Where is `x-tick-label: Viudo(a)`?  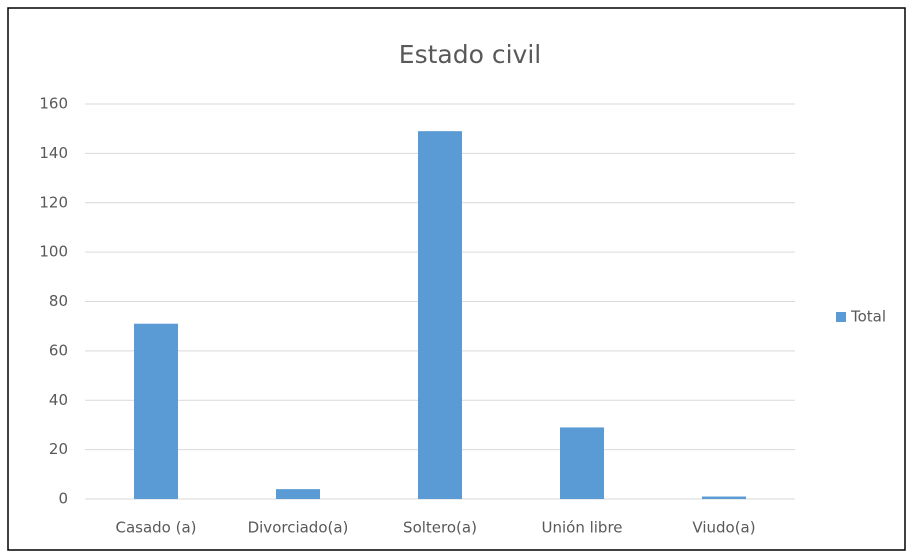
x-tick-label: Viudo(a) is located at coordinates (723, 528).